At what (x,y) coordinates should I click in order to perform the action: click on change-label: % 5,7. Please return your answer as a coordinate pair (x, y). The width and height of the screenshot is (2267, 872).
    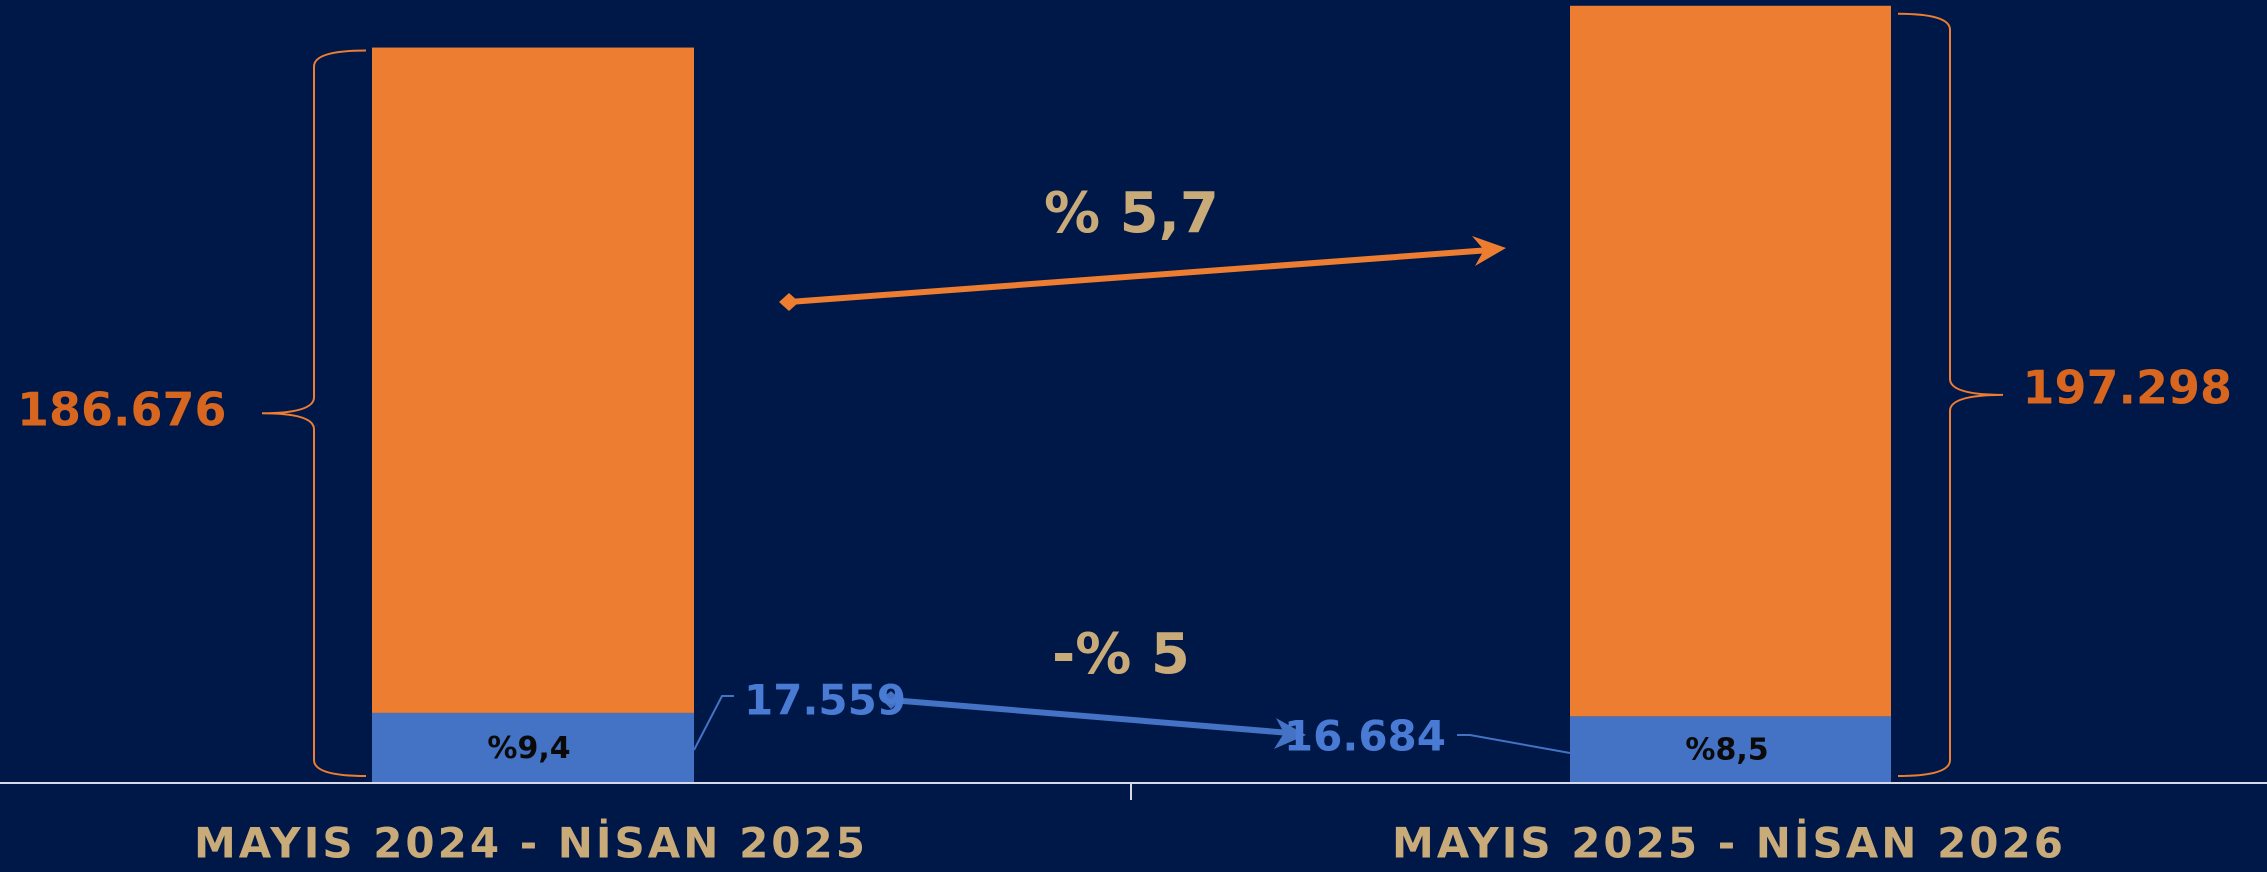
    Looking at the image, I should click on (1131, 213).